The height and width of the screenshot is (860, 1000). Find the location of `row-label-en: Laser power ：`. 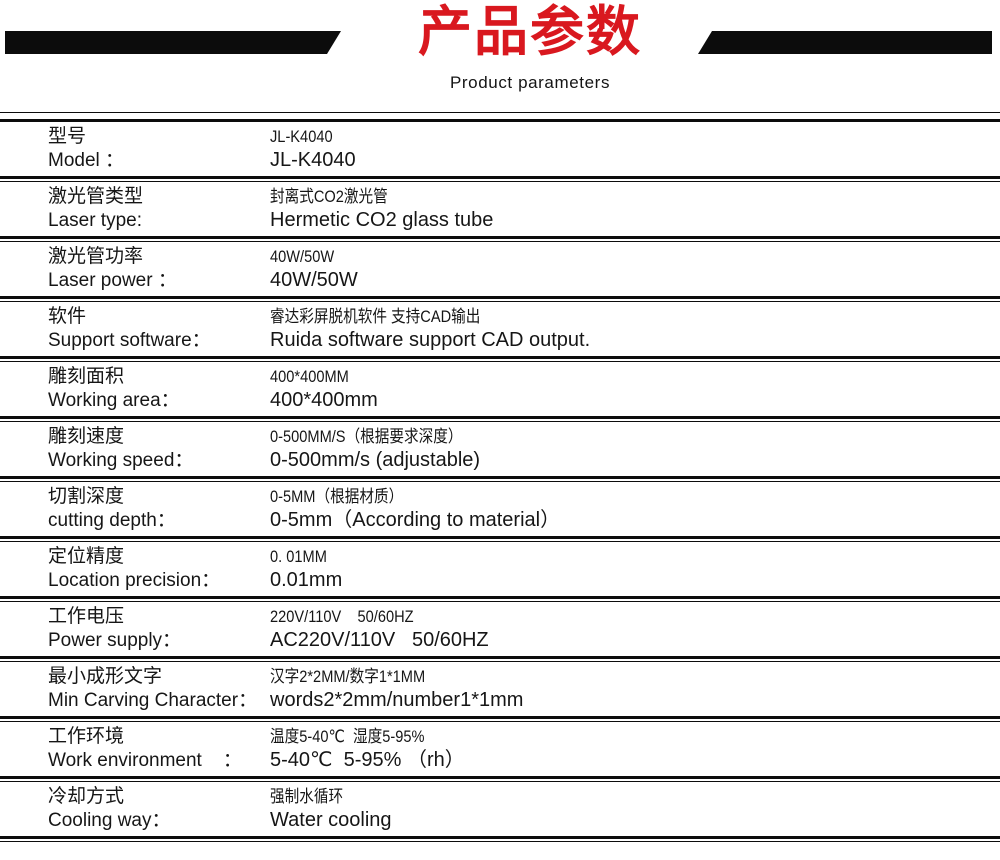

row-label-en: Laser power ： is located at coordinates (112, 280).